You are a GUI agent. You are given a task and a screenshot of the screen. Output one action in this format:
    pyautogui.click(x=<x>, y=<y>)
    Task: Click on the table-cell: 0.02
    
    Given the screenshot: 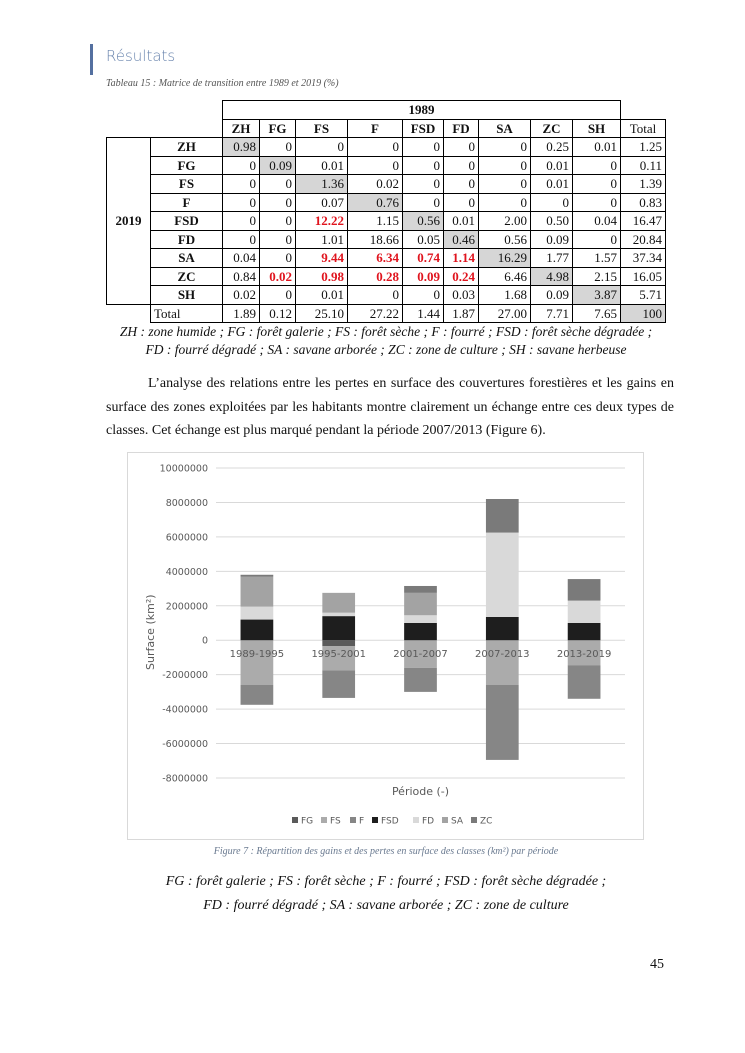 What is the action you would take?
    pyautogui.click(x=277, y=276)
    